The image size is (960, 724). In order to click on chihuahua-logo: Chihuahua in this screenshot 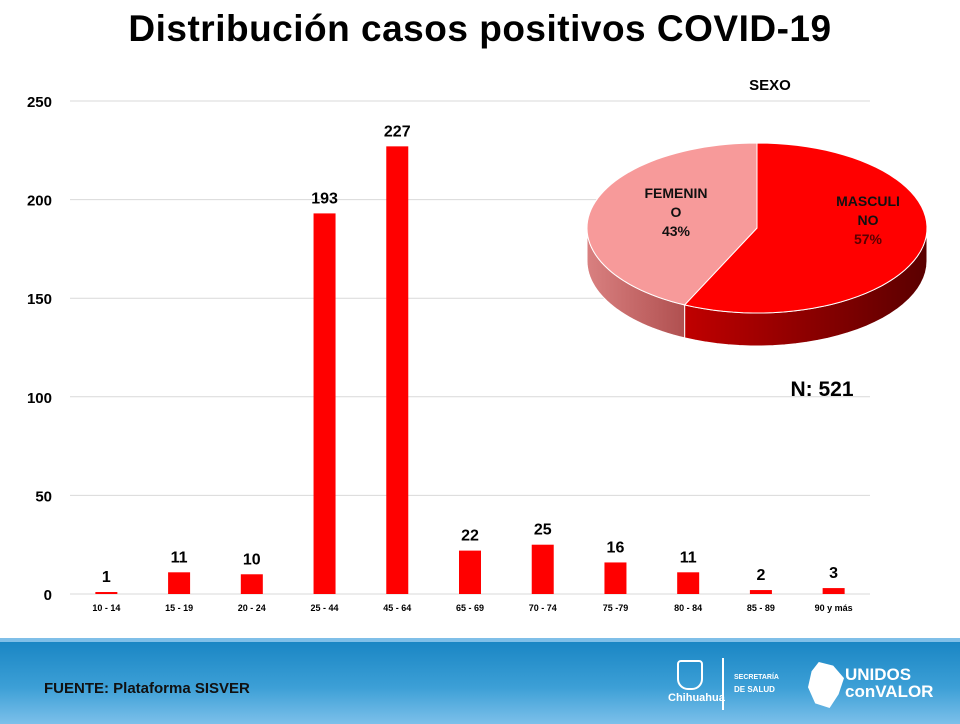, I will do `click(696, 682)`.